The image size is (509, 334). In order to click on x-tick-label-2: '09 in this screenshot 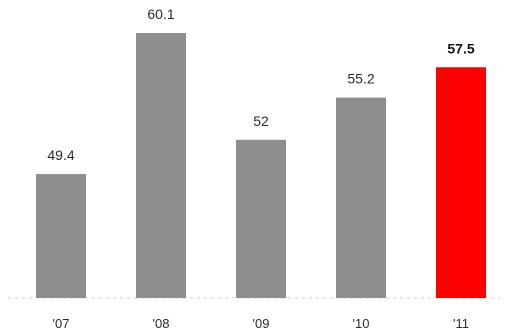, I will do `click(261, 323)`.